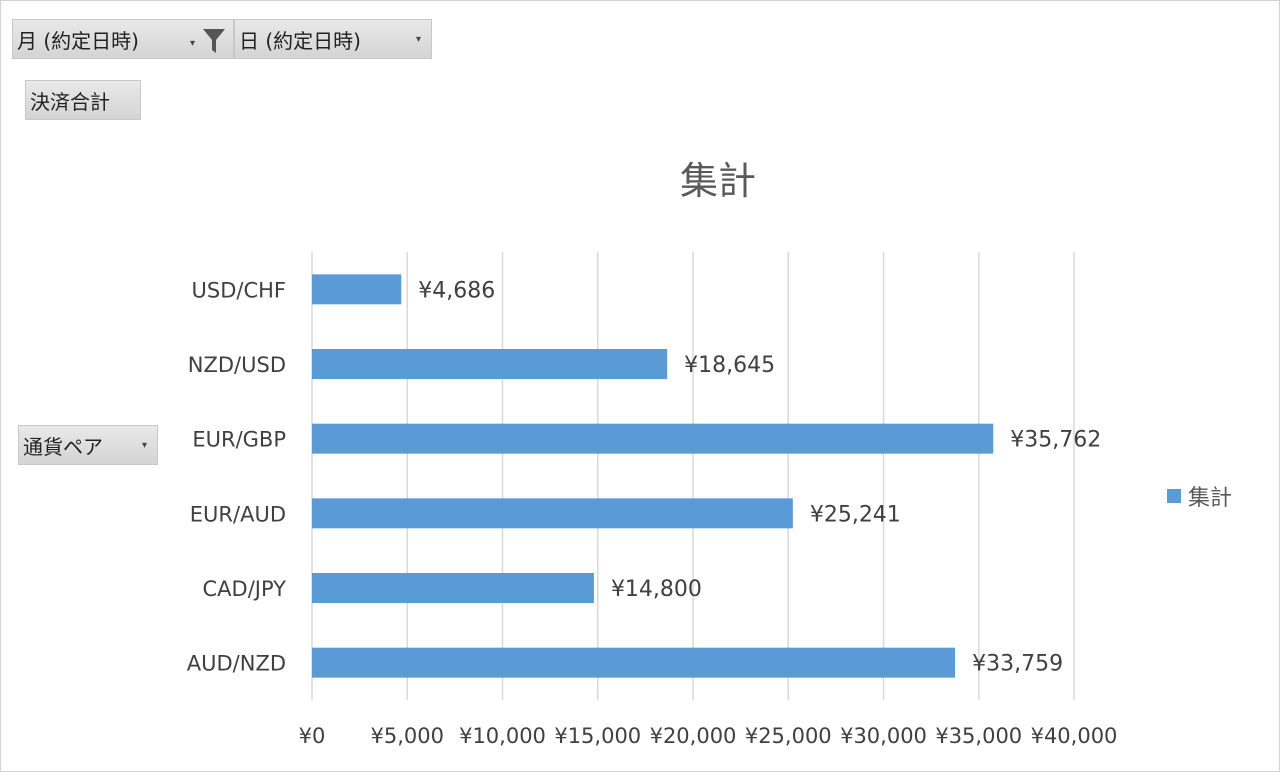 Image resolution: width=1280 pixels, height=772 pixels. What do you see at coordinates (238, 514) in the screenshot?
I see `category-label: EUR/AUD` at bounding box center [238, 514].